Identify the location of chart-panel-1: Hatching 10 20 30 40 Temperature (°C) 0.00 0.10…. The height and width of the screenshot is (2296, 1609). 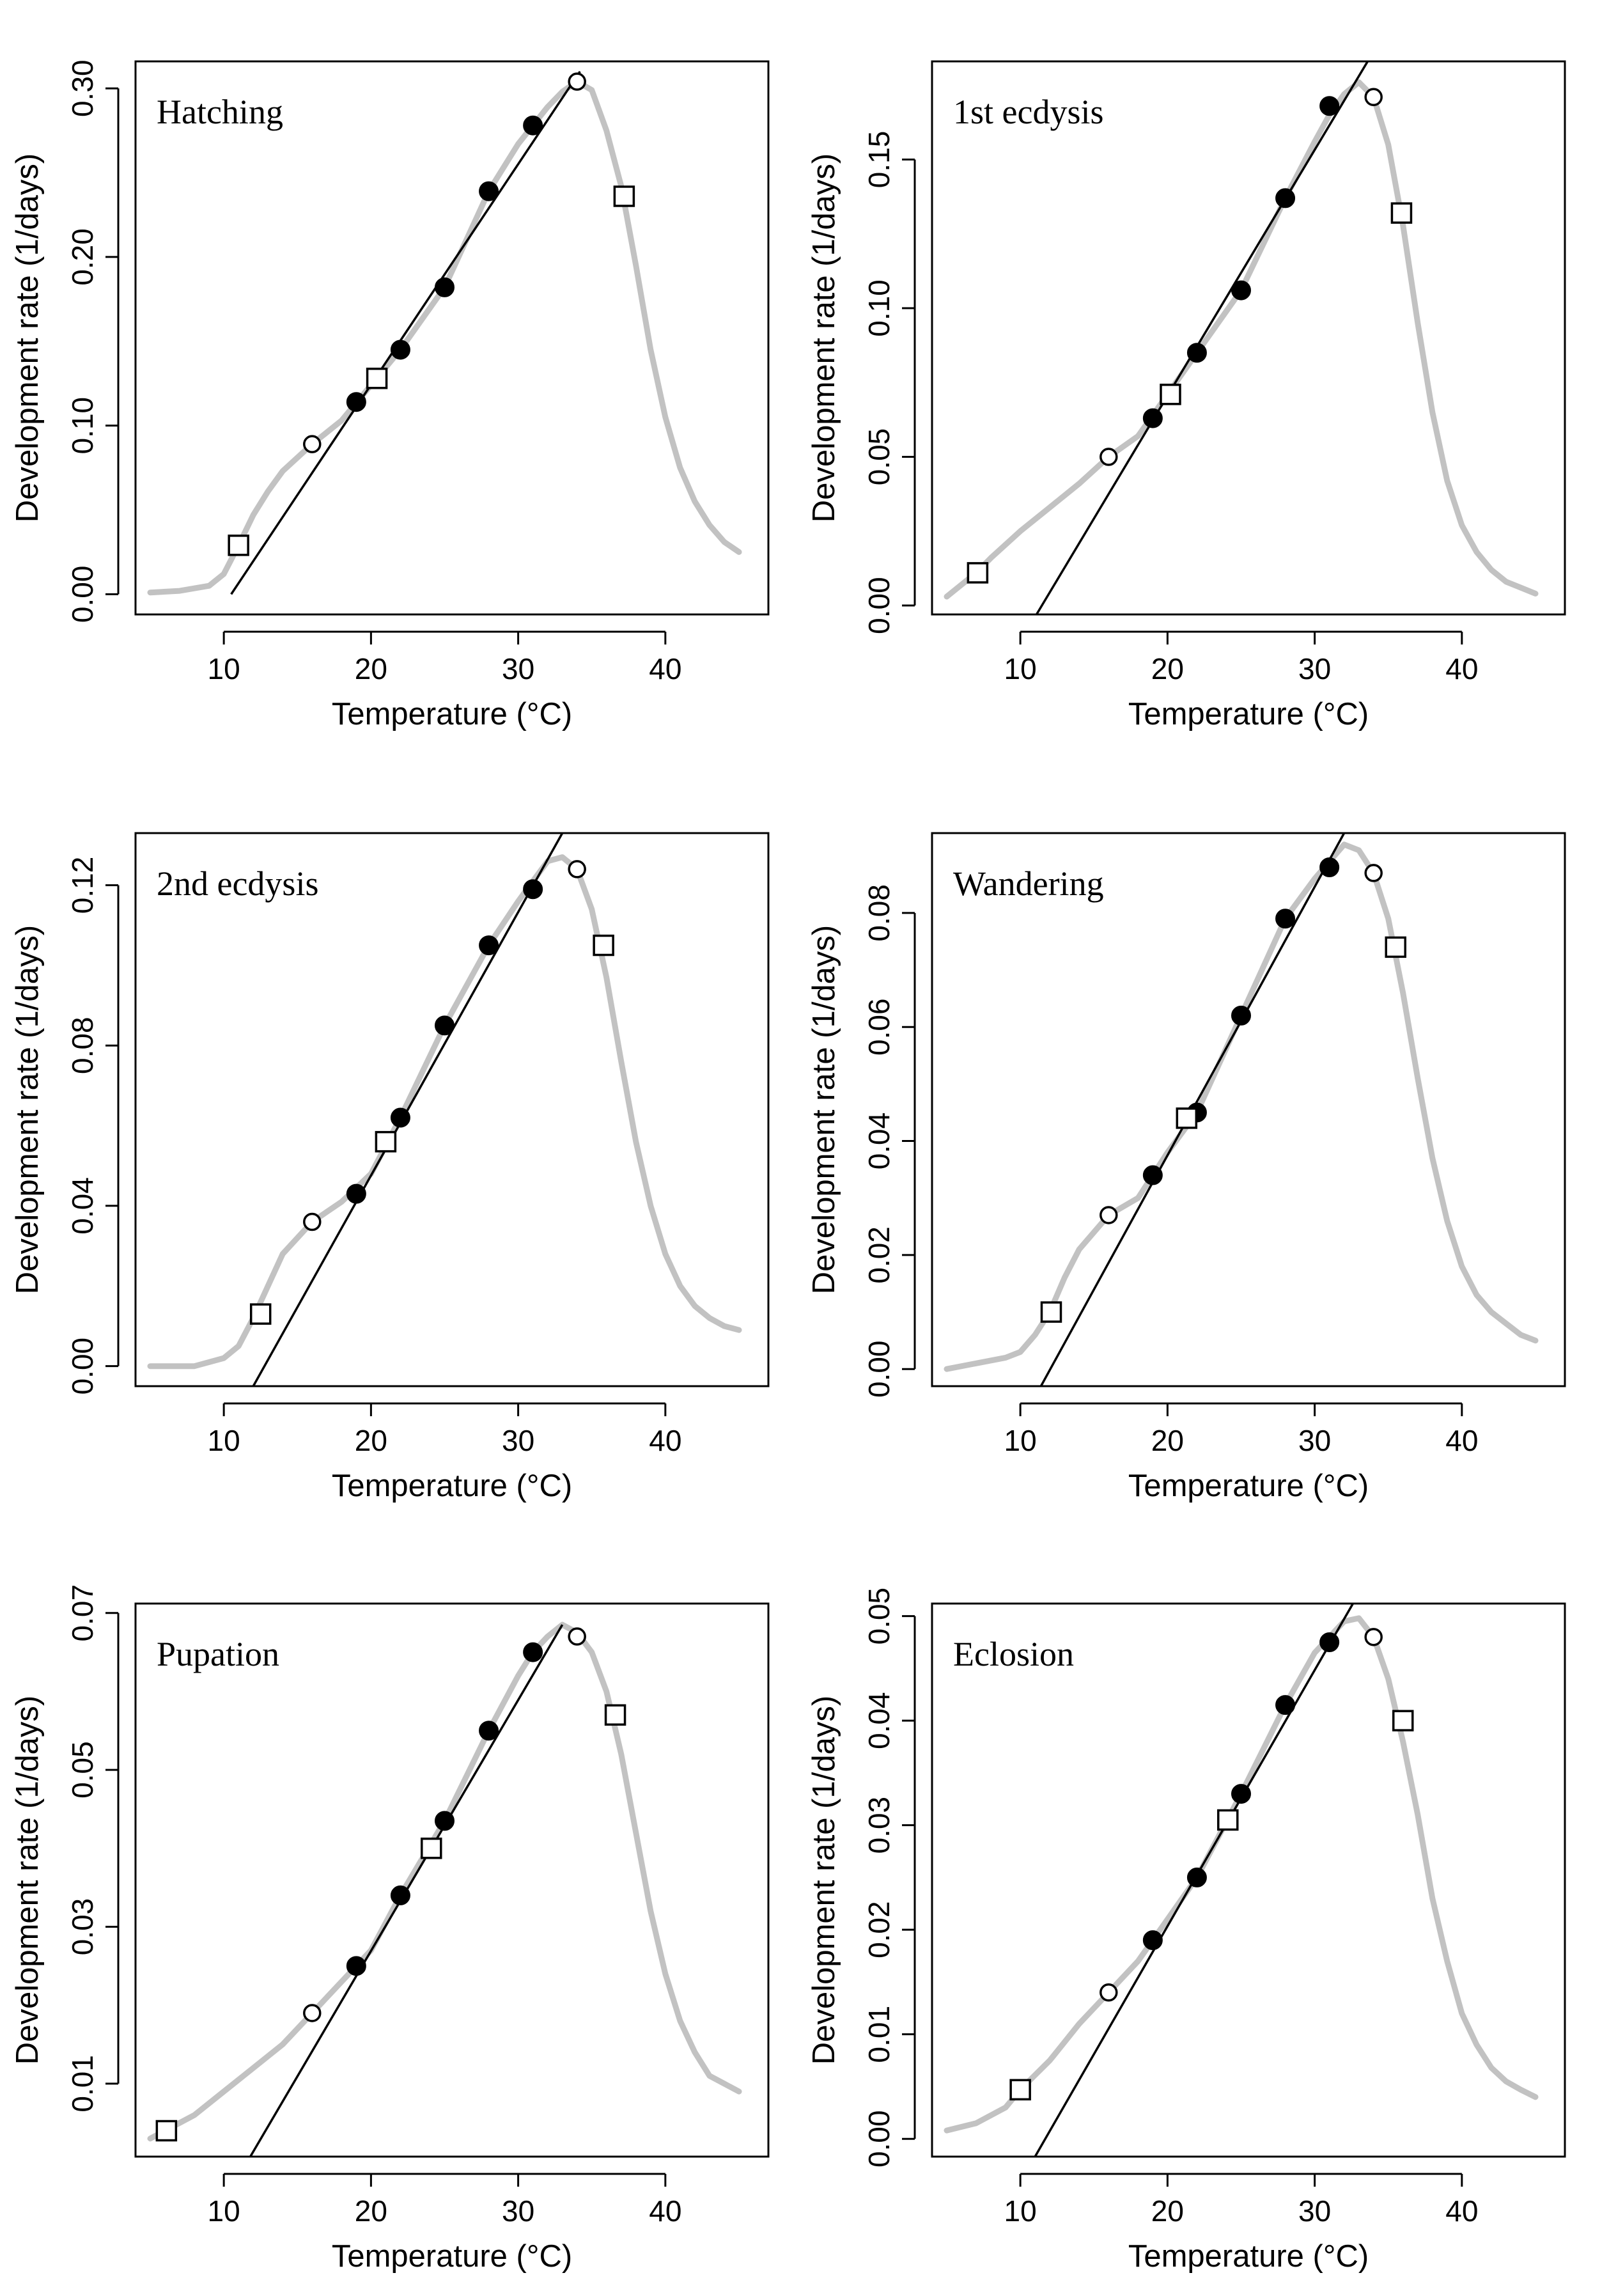
(390, 395).